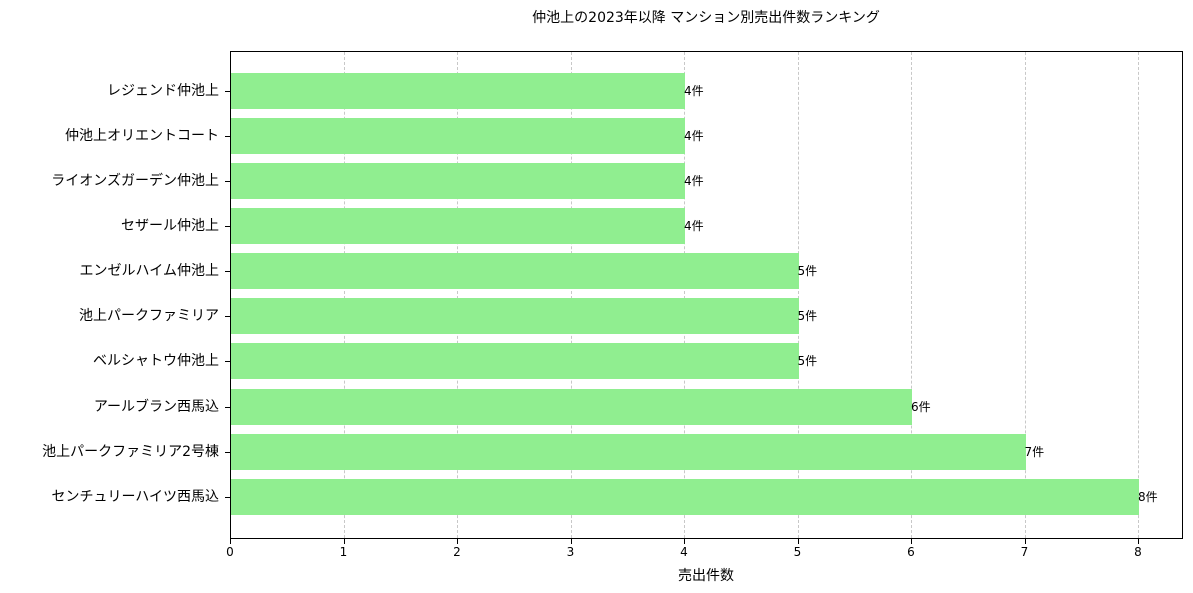 The height and width of the screenshot is (593, 1193). Describe the element at coordinates (1024, 552) in the screenshot. I see `x-tick-label: 7` at that location.